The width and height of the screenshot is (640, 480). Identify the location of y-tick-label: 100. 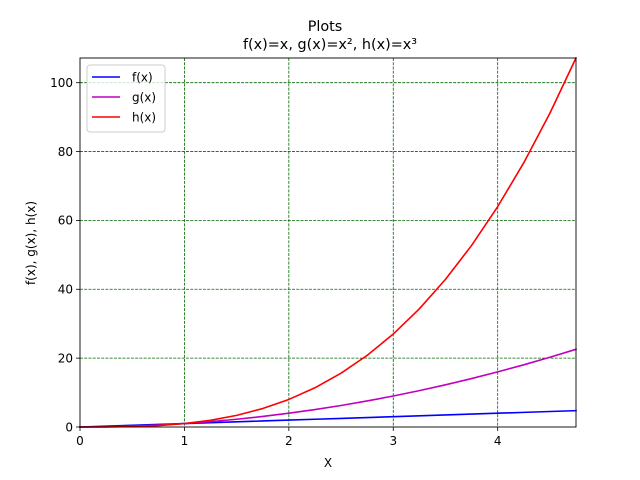
(61, 83).